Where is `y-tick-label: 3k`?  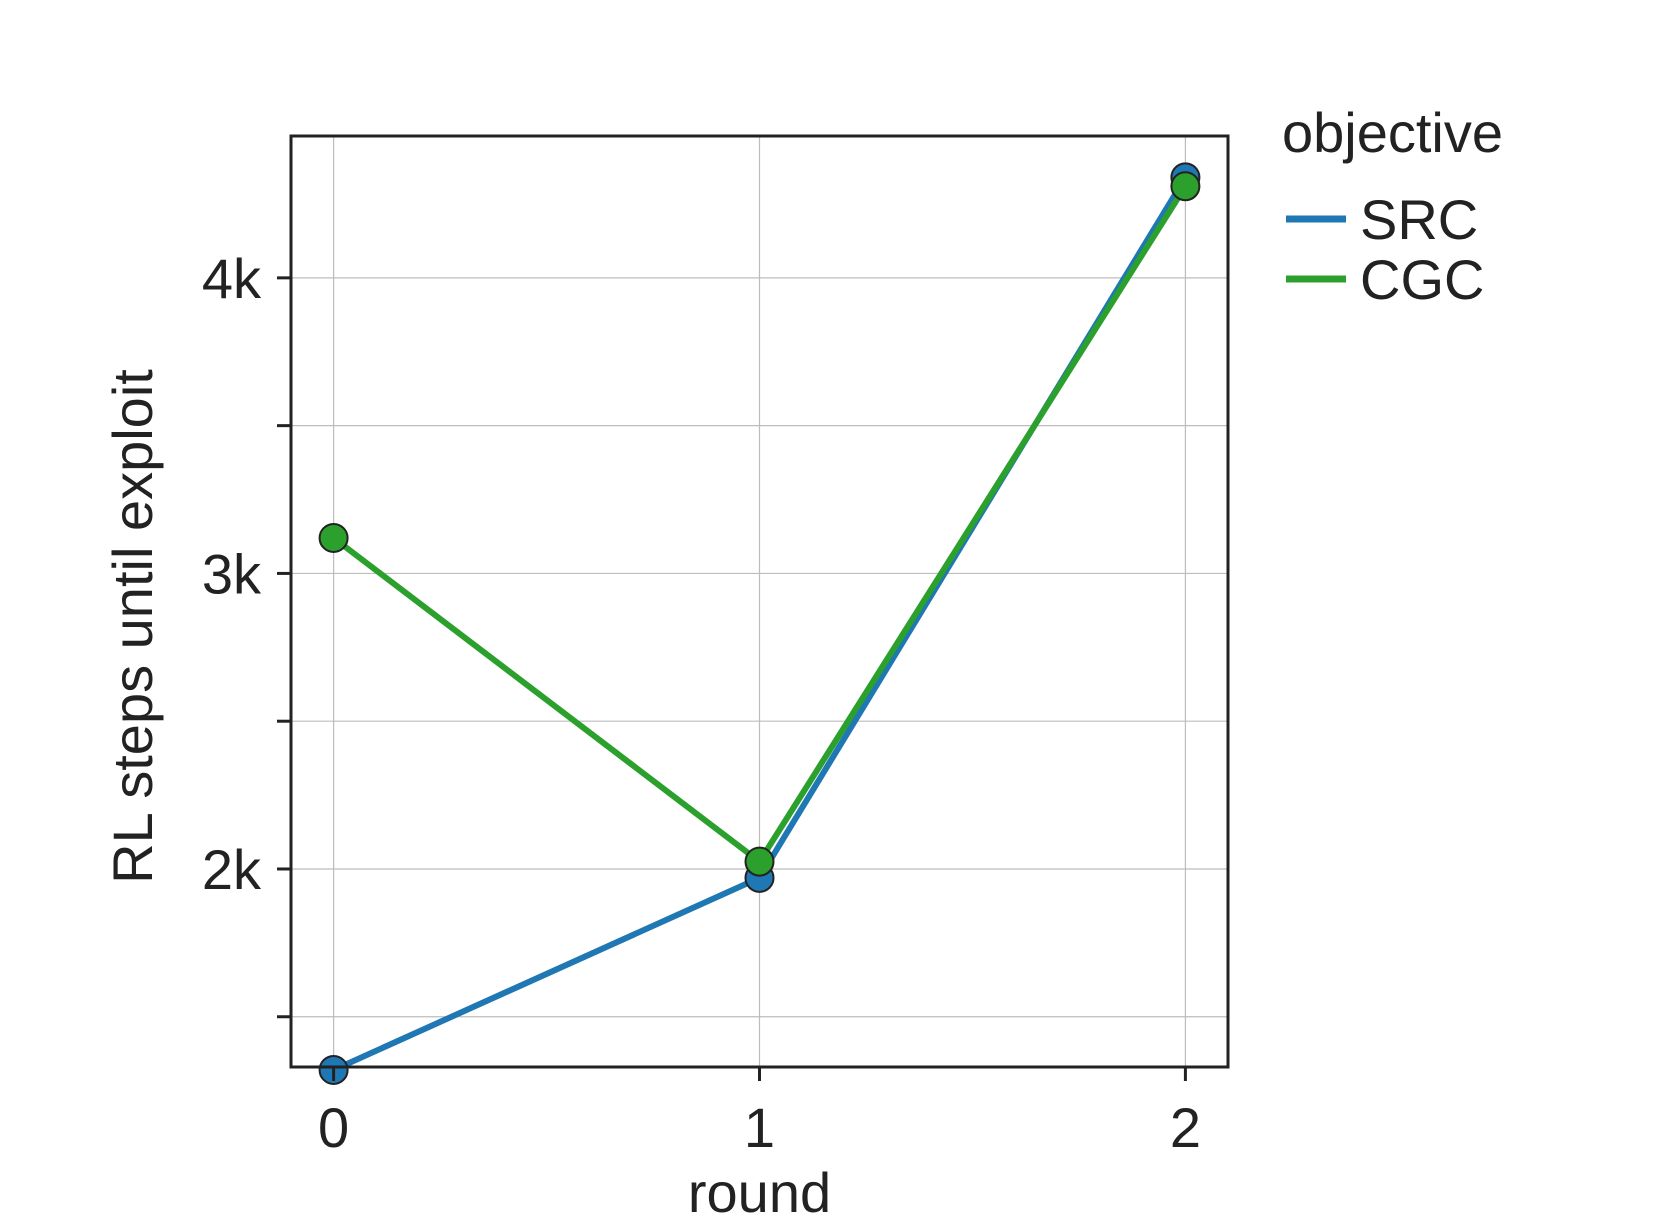
y-tick-label: 3k is located at coordinates (232, 573).